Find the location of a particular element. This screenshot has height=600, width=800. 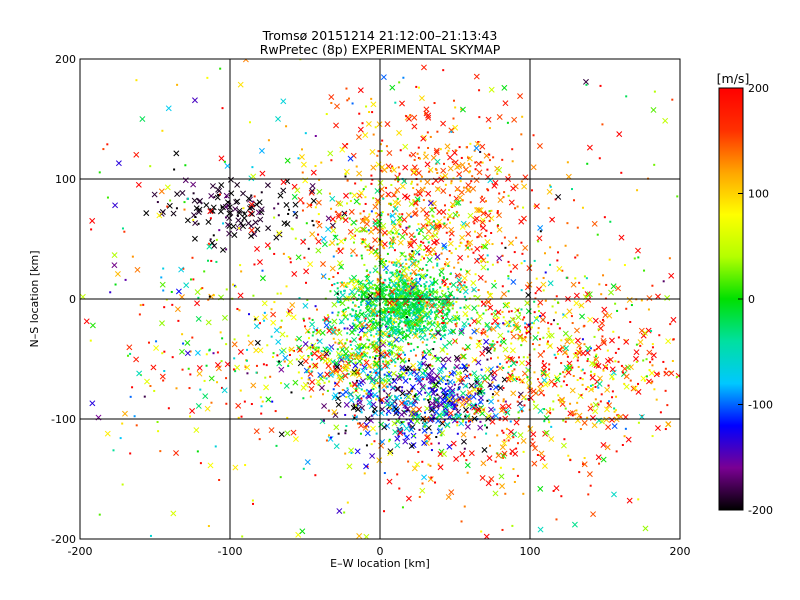

y-axis-label: N–S location [km] is located at coordinates (34, 298).